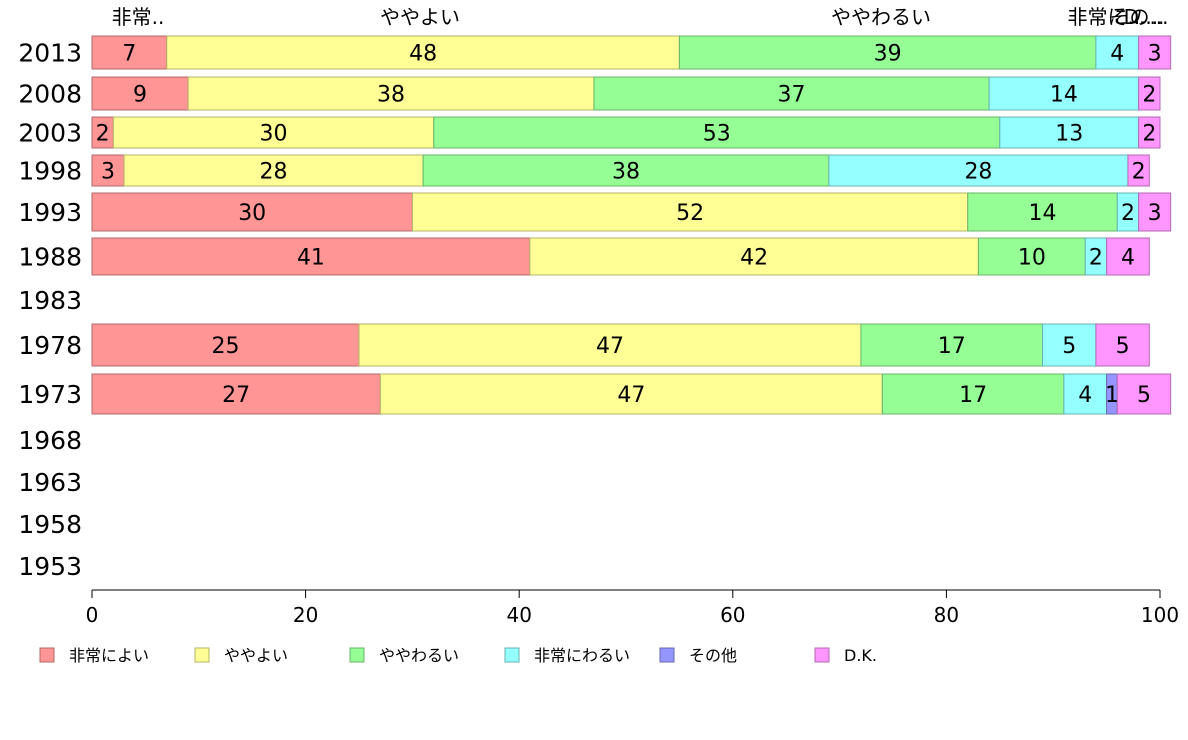 This screenshot has width=1188, height=740. I want to click on bar-value-label: 53, so click(717, 134).